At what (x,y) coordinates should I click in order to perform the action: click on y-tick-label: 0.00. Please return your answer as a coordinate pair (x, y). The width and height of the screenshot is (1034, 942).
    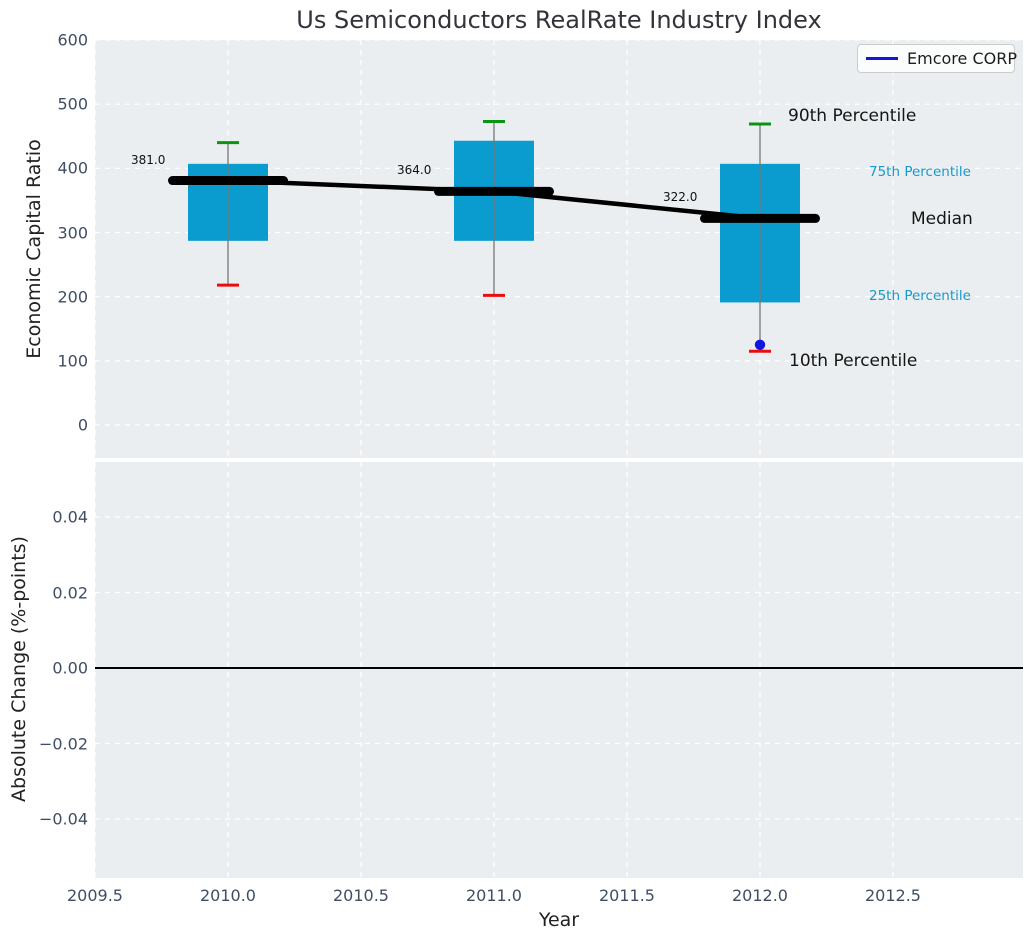
    Looking at the image, I should click on (70, 668).